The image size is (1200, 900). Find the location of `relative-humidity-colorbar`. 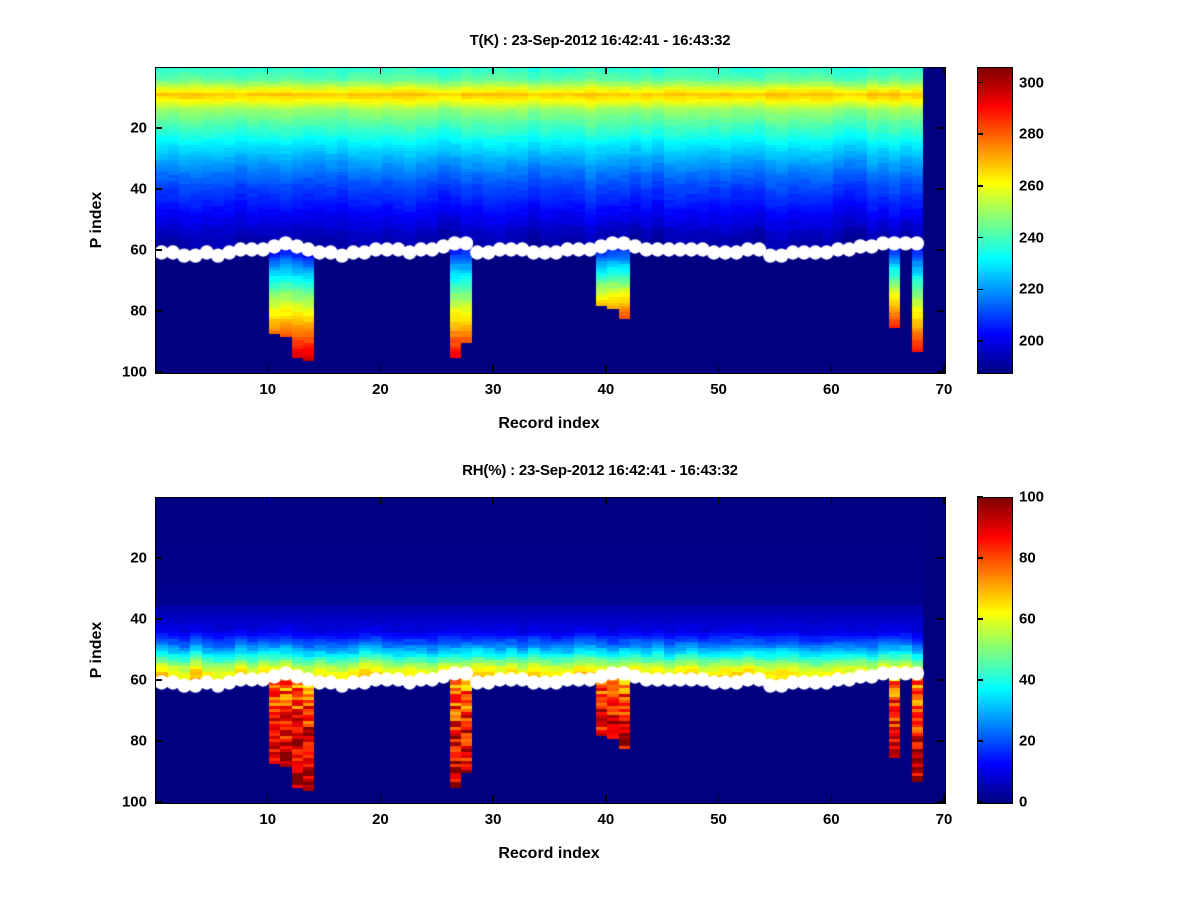

relative-humidity-colorbar is located at coordinates (995, 650).